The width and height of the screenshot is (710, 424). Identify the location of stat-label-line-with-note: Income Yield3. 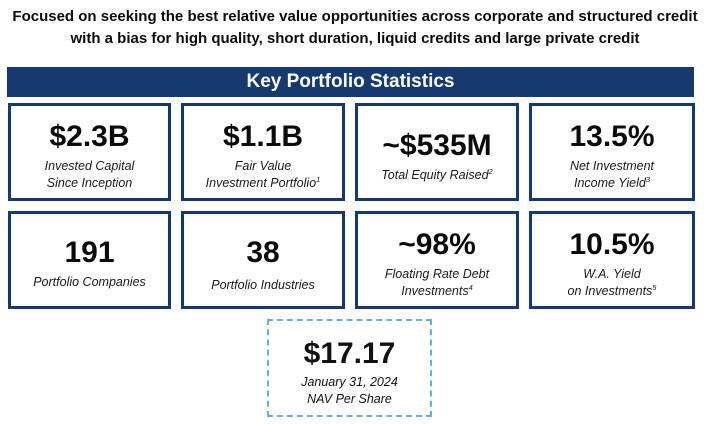
(612, 182).